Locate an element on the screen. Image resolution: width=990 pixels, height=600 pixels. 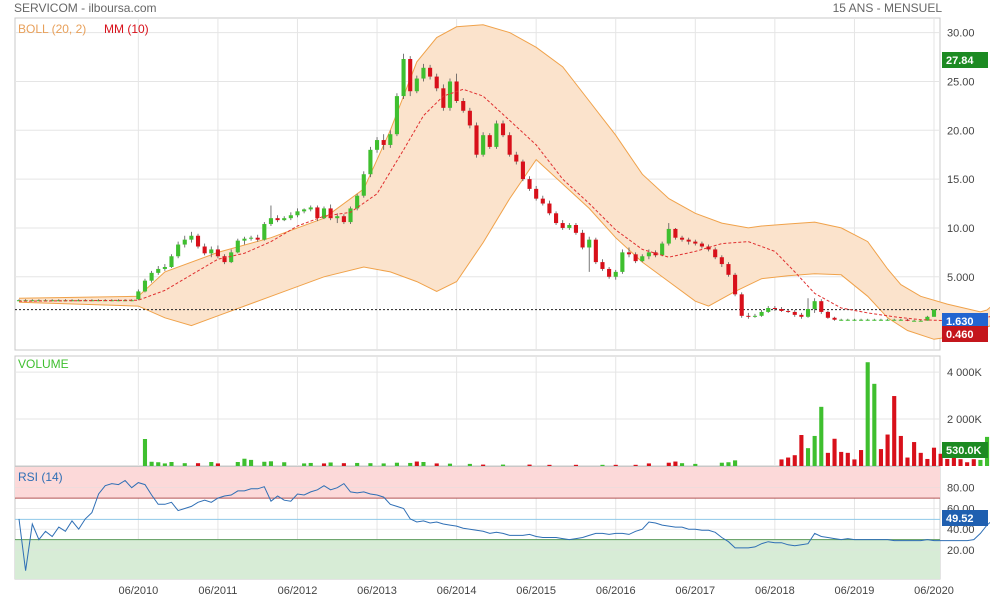
volume-tick-label: 2 000K is located at coordinates (965, 420).